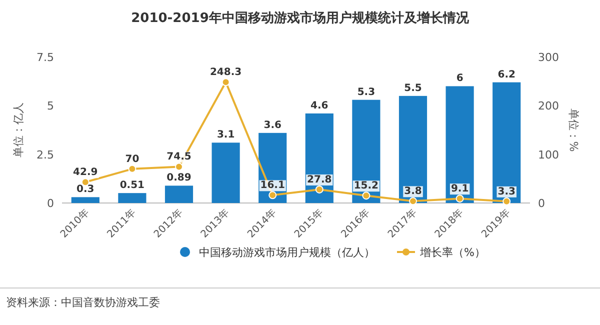 The image size is (600, 325). Describe the element at coordinates (85, 172) in the screenshot. I see `data-label: 42.9` at that location.